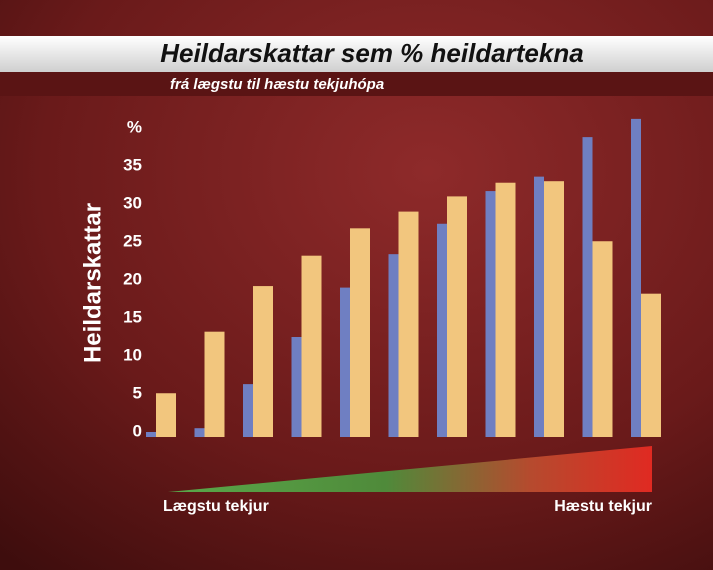  I want to click on chart-subtitle: frá lægstu til hæstu tekjuhópa, so click(277, 84).